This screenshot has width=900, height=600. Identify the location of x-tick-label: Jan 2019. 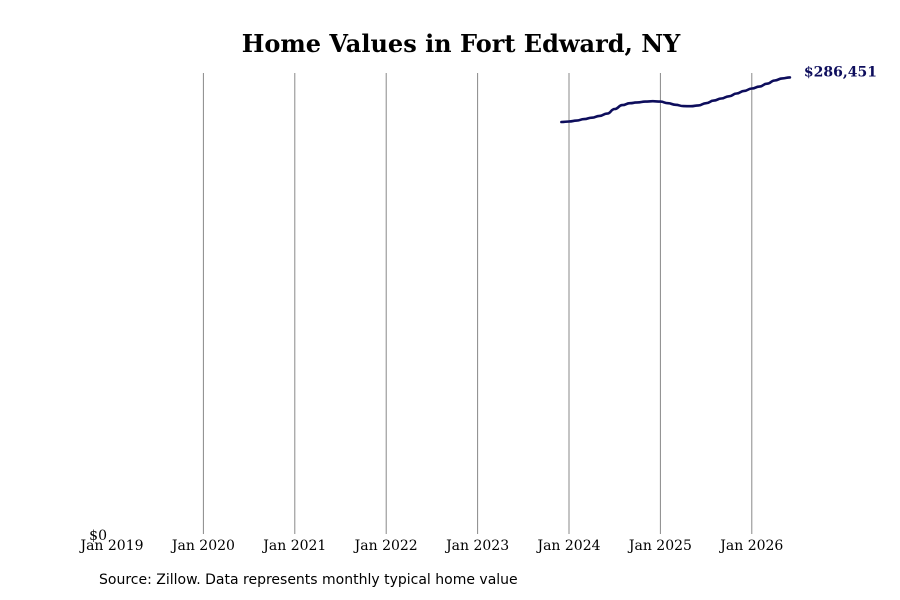
(110, 546).